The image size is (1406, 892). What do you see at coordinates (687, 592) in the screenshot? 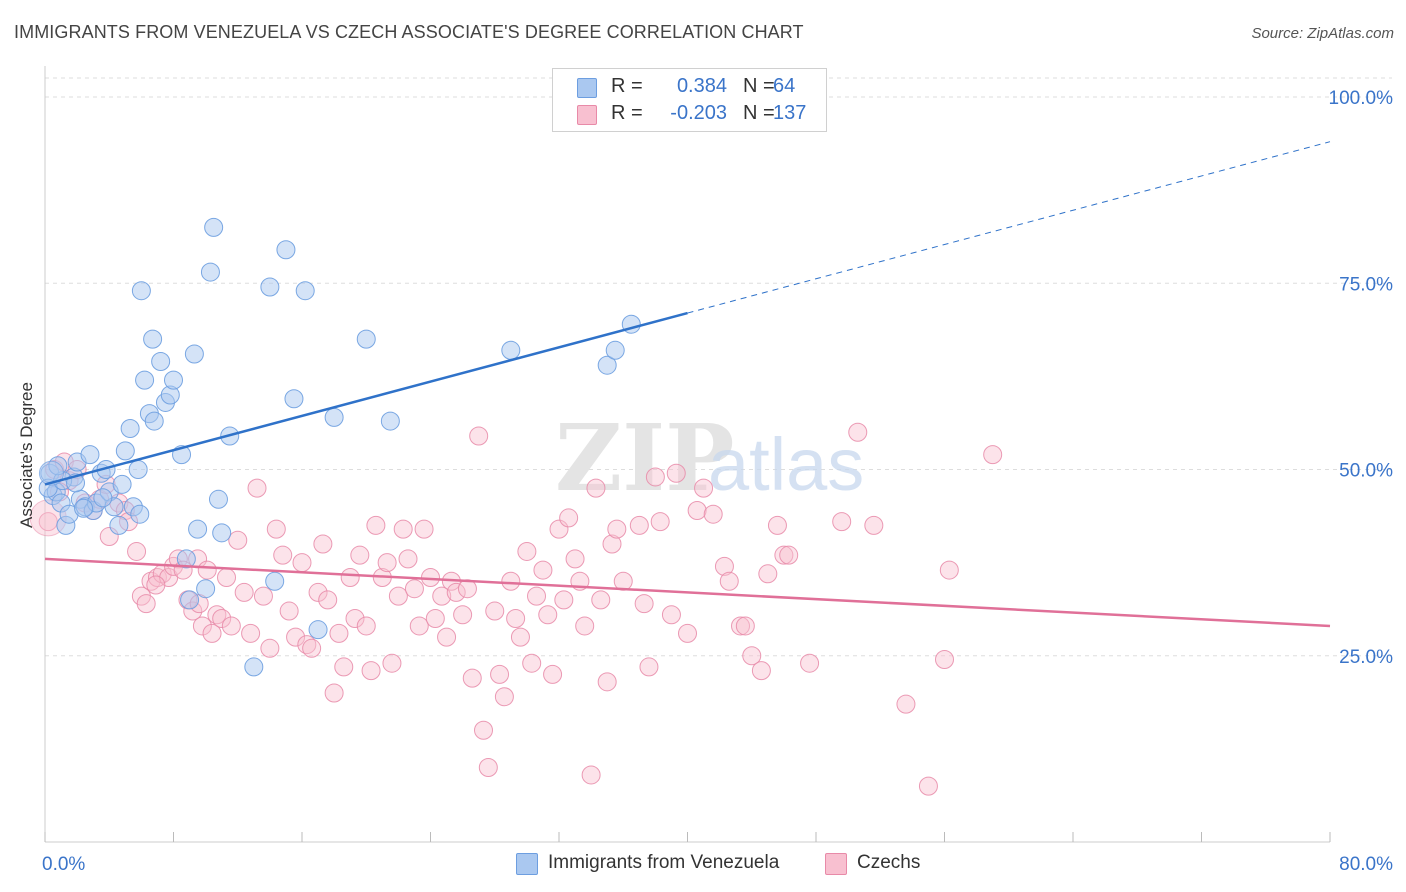
I see `trend-line-czechs` at bounding box center [687, 592].